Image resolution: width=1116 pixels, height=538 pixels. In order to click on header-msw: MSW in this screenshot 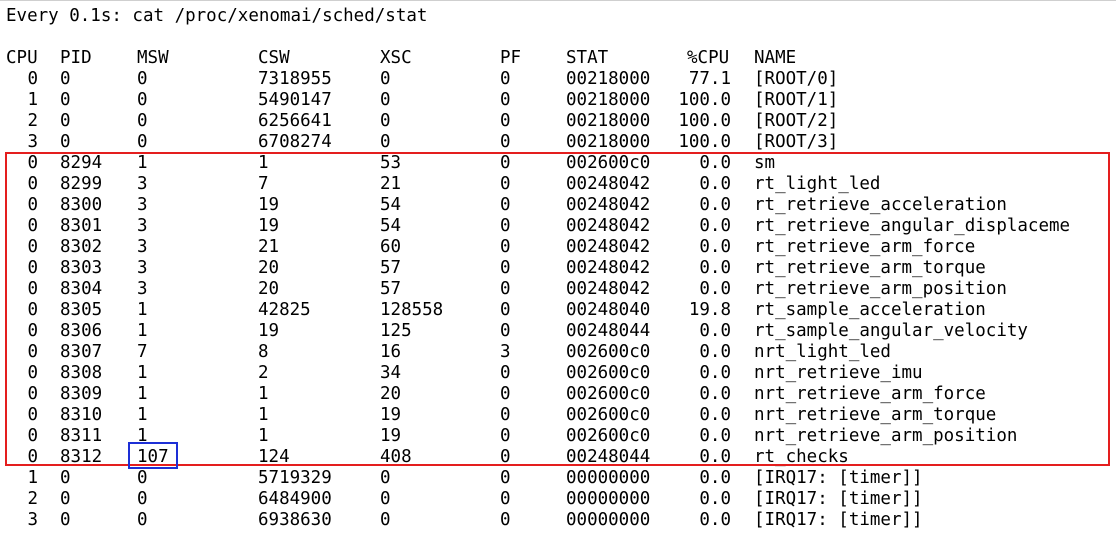, I will do `click(153, 58)`.